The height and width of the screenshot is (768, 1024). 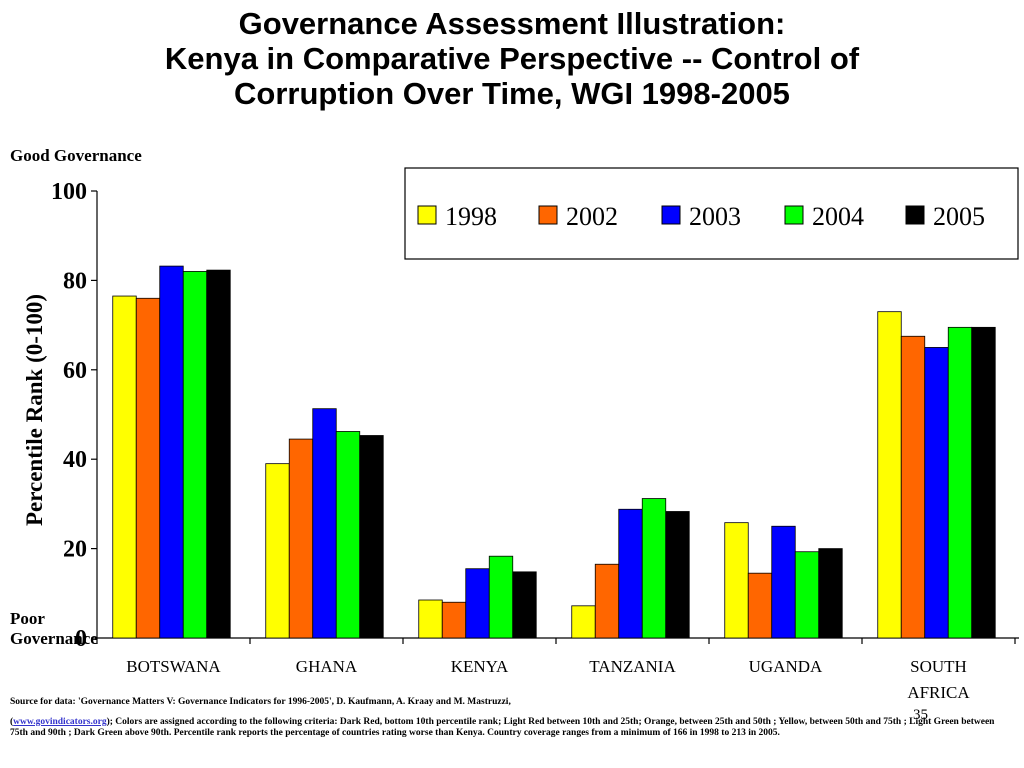 What do you see at coordinates (75, 460) in the screenshot?
I see `y-tick-label-40: 40` at bounding box center [75, 460].